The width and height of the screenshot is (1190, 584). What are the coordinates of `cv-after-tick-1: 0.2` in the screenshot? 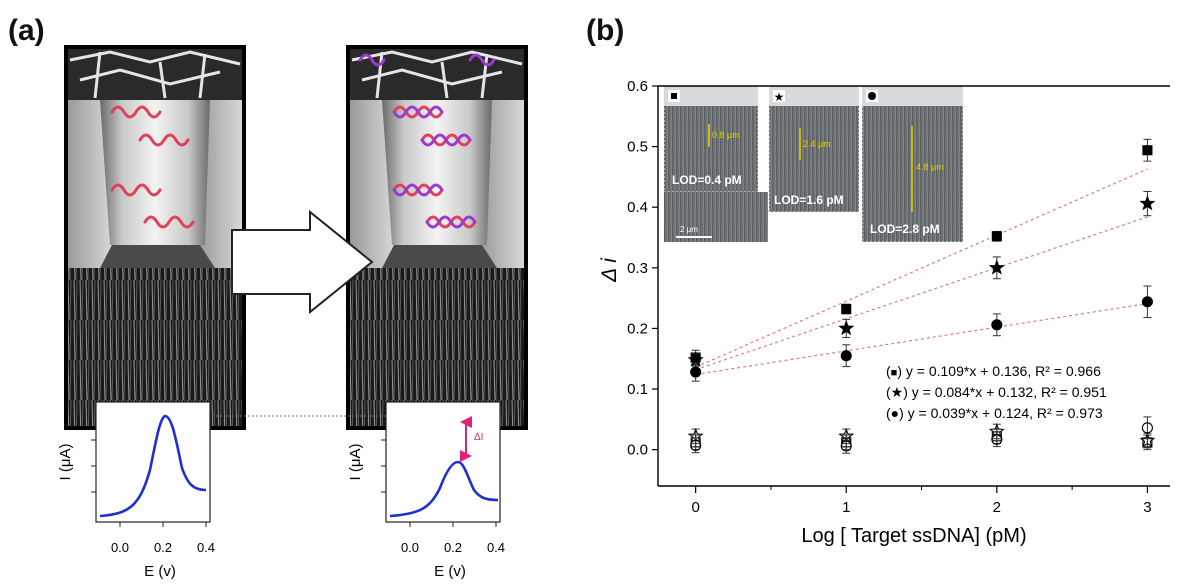 It's located at (453, 547).